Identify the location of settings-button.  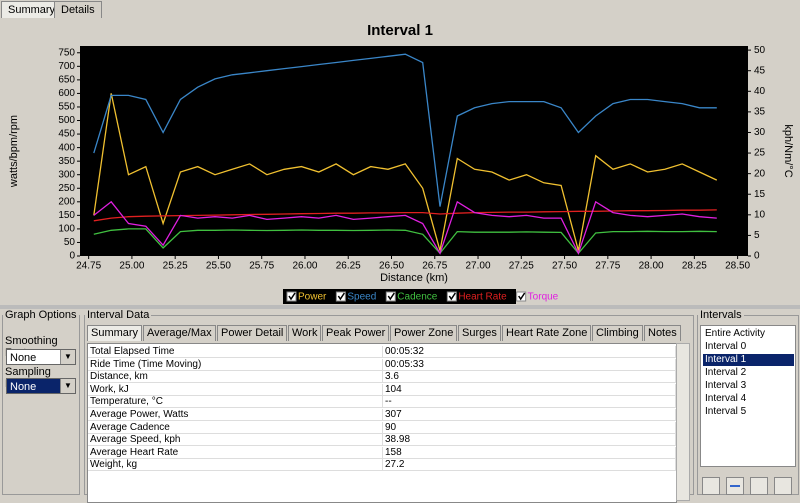
(783, 486).